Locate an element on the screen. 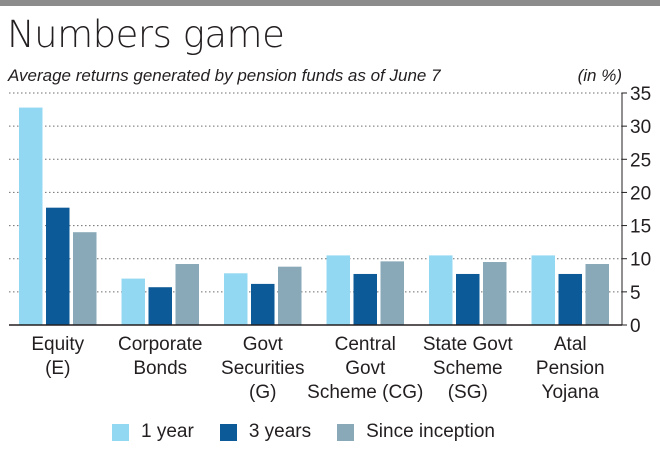 The height and width of the screenshot is (455, 660). y-tick-label: 5 is located at coordinates (635, 293).